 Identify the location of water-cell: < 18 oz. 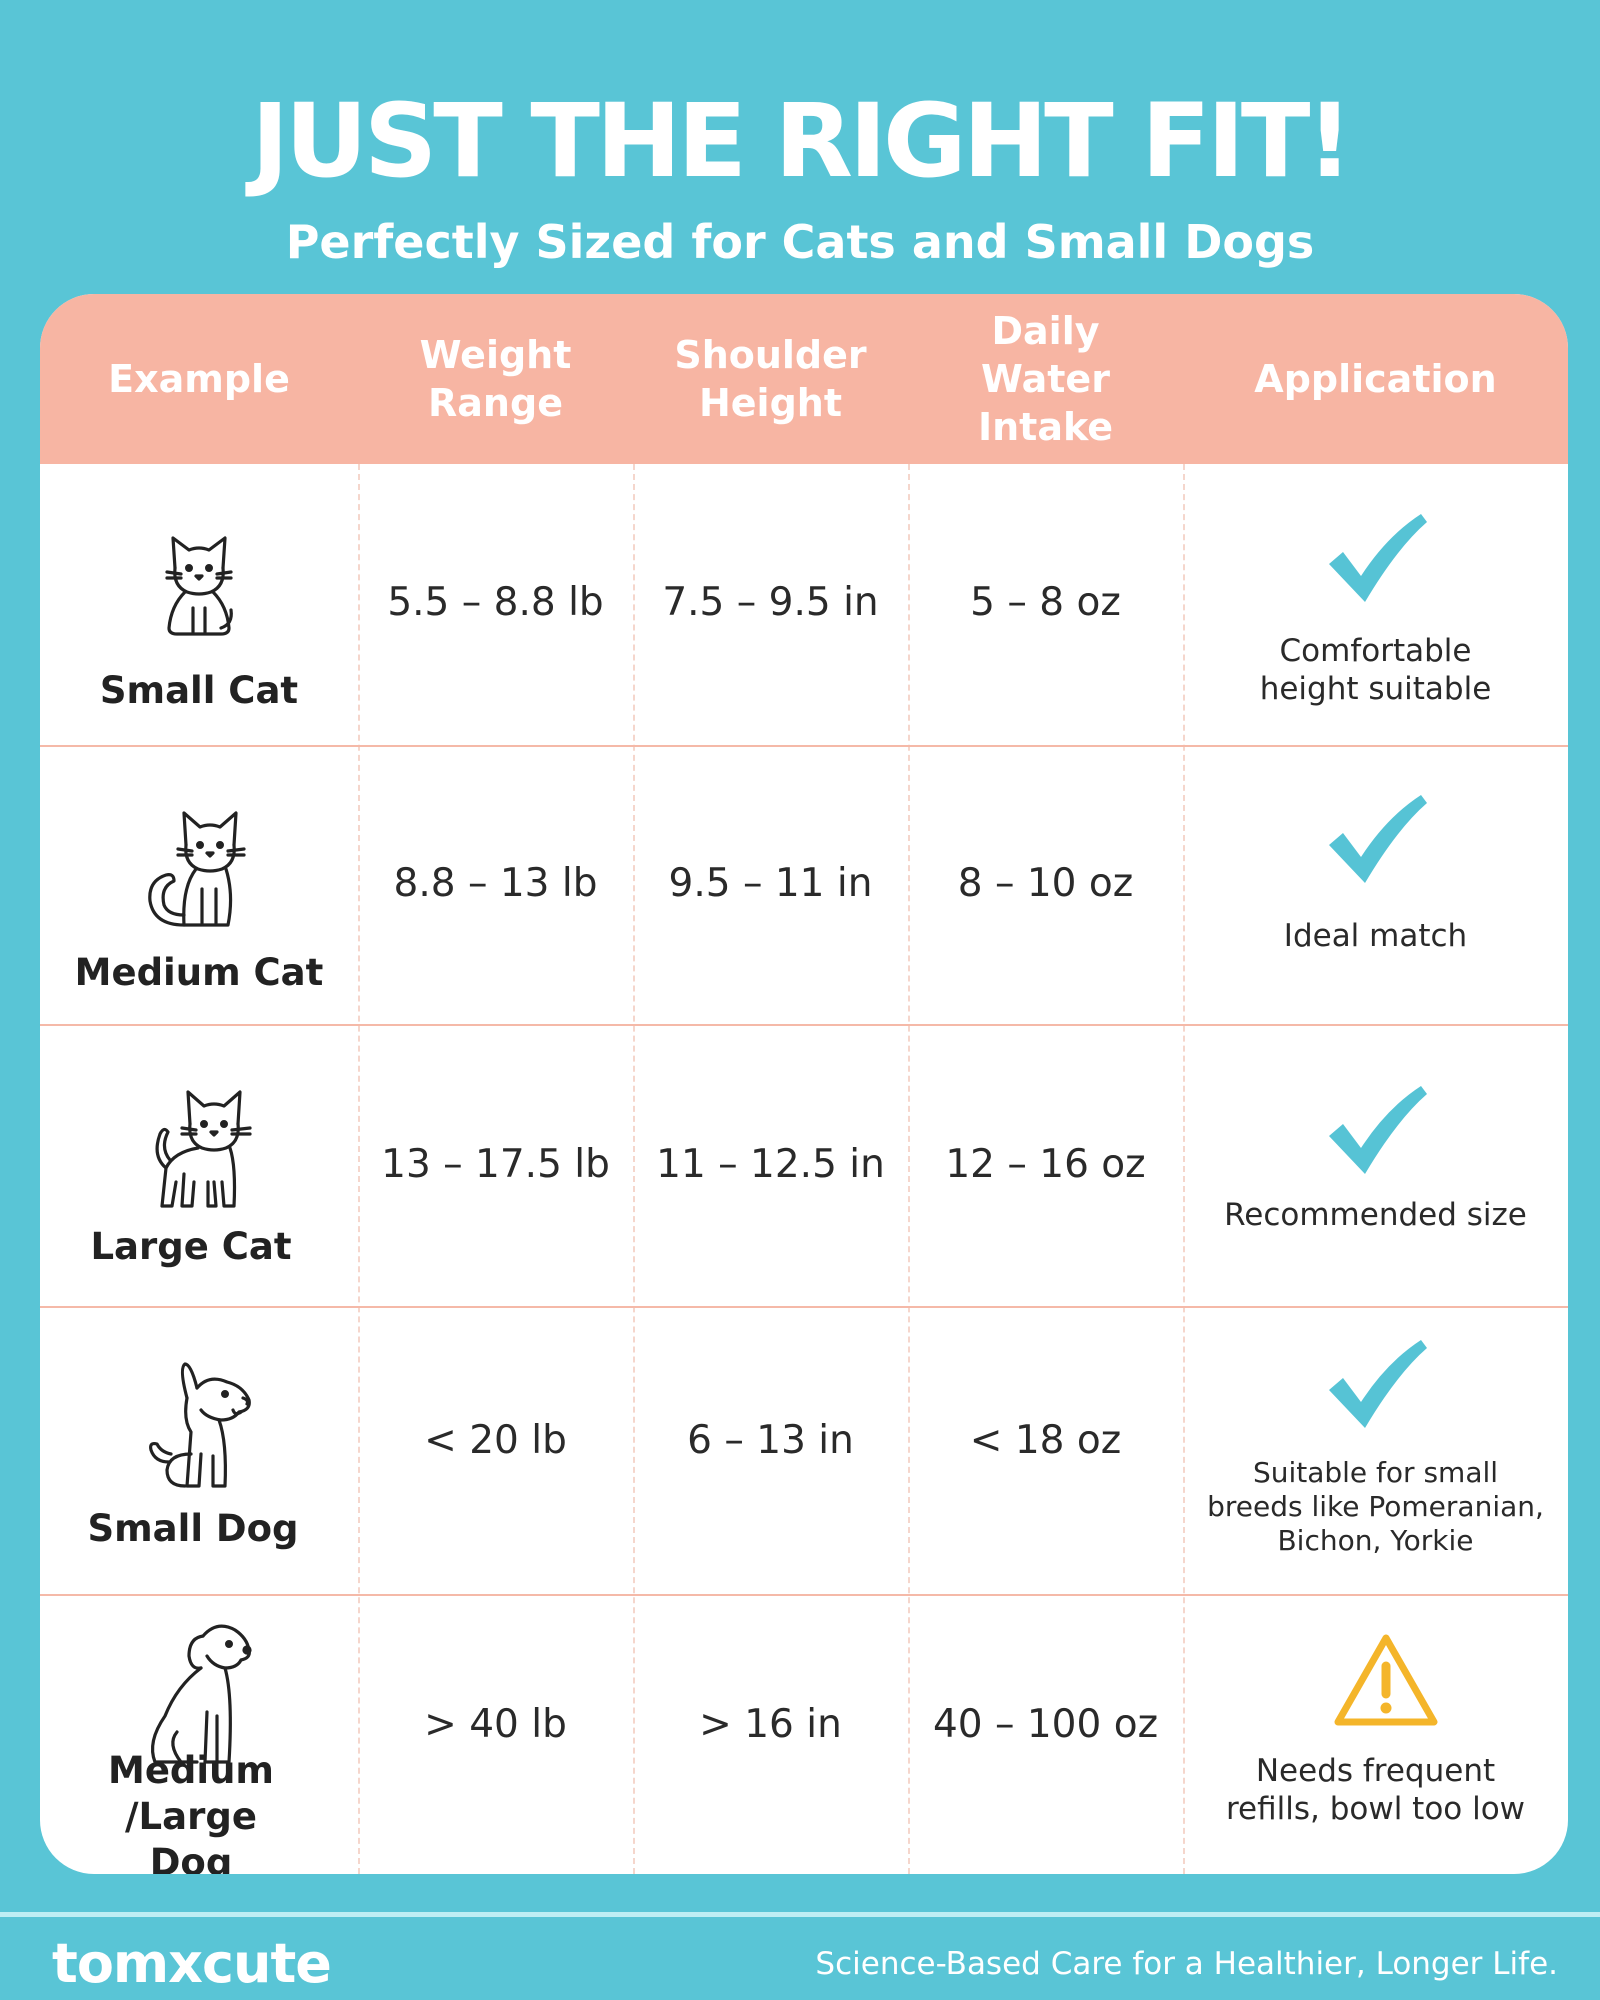
(1045, 1451).